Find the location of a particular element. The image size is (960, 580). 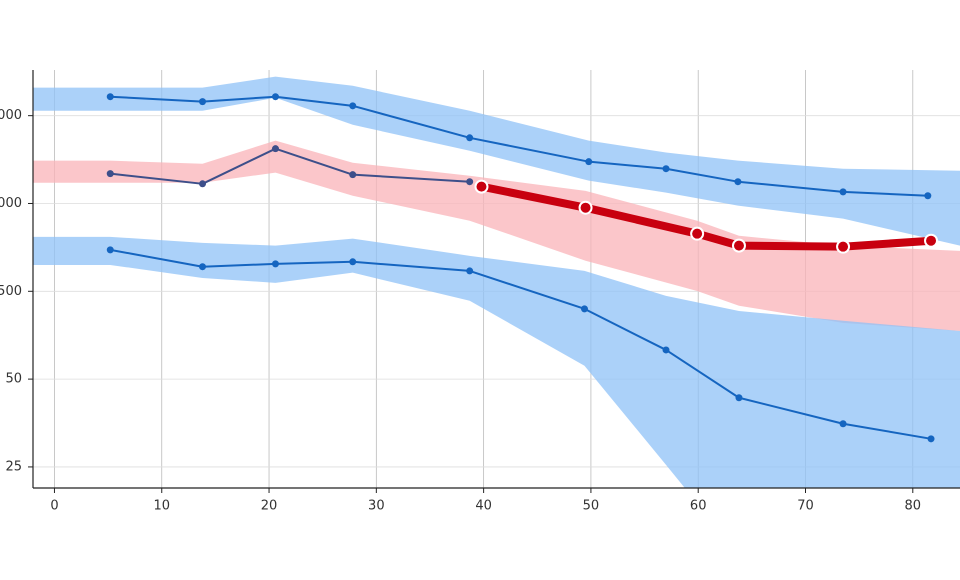

y-tick-label: 50 is located at coordinates (13, 379).